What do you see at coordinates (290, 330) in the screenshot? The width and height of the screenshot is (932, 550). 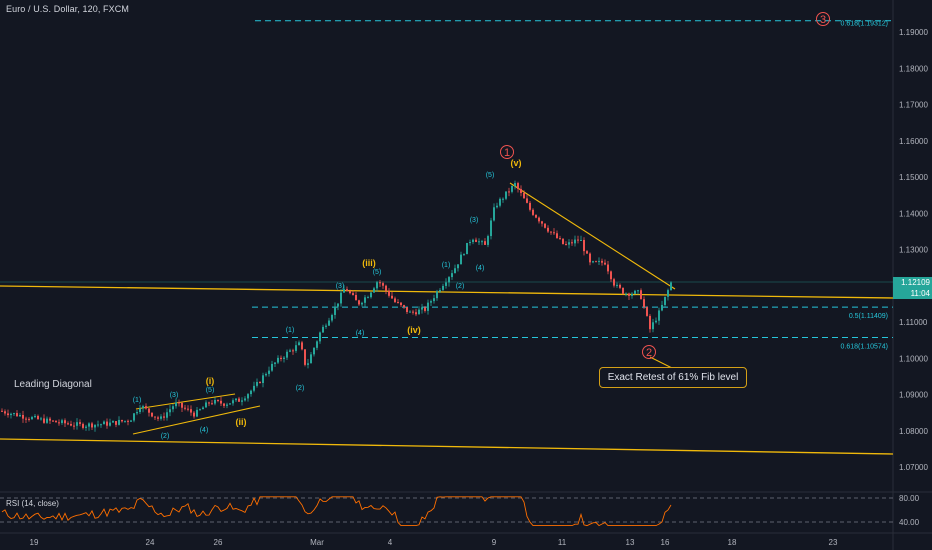 I see `wave-label-minor: (1)` at bounding box center [290, 330].